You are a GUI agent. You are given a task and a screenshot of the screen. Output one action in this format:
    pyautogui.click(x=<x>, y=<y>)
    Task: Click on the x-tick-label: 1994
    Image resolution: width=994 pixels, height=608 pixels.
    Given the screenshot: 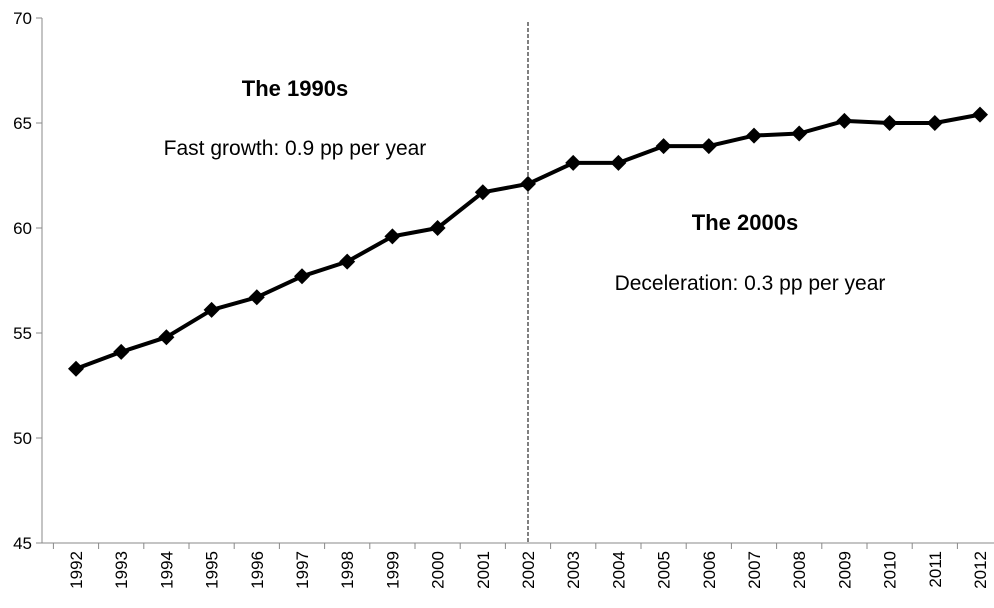 What is the action you would take?
    pyautogui.click(x=166, y=570)
    